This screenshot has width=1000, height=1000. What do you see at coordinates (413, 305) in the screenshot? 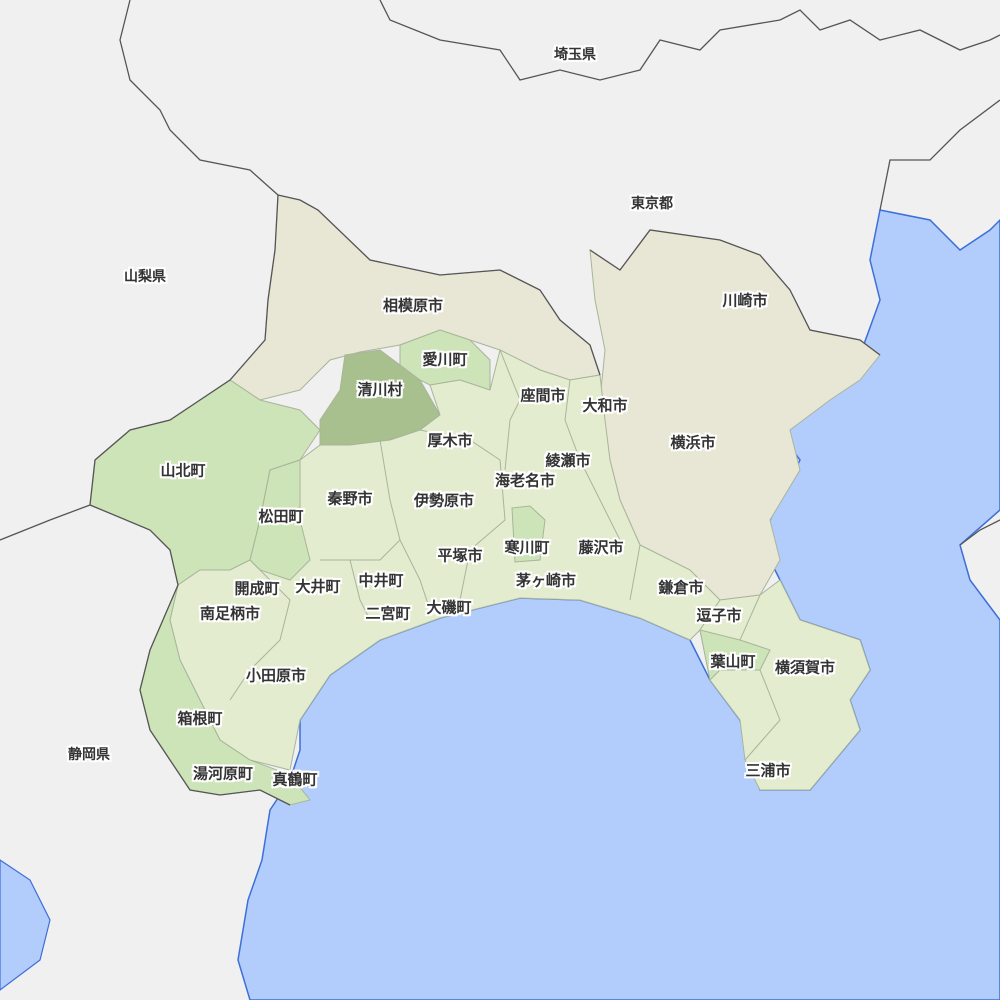
I see `label-sagamihara: 相模原市` at bounding box center [413, 305].